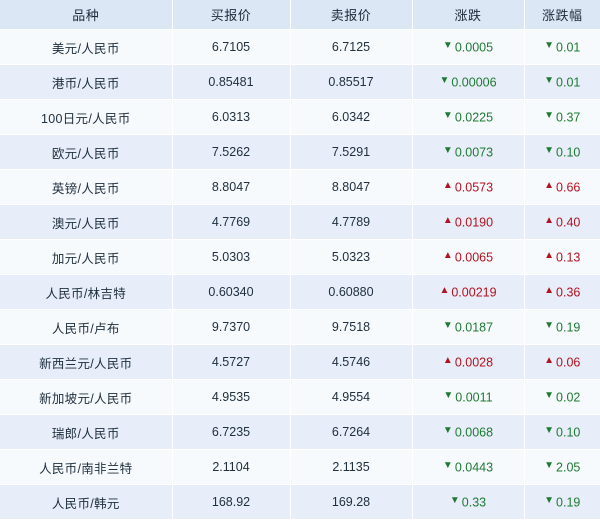 This screenshot has width=600, height=520. Describe the element at coordinates (351, 15) in the screenshot. I see `column-header-ask: 卖报价` at that location.